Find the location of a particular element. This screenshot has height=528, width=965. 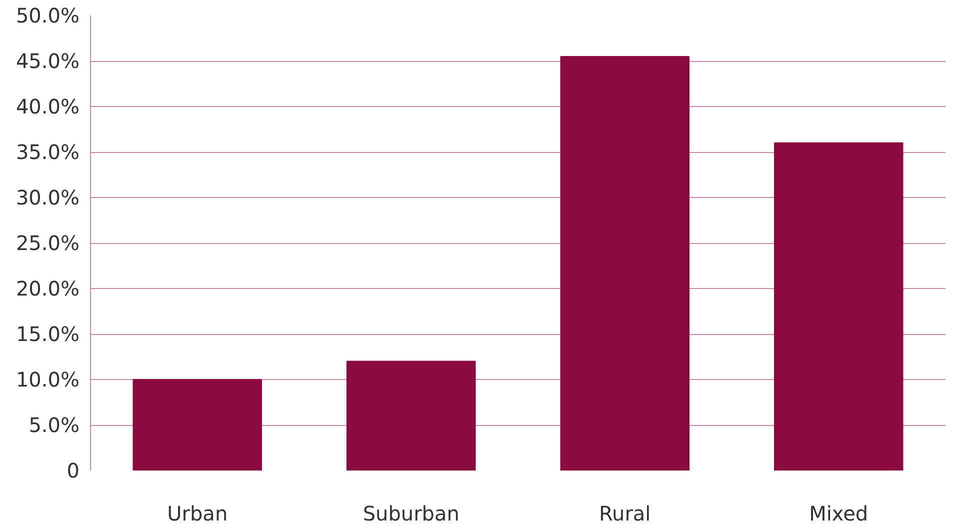

y-tick-label: 35.0% is located at coordinates (48, 152).